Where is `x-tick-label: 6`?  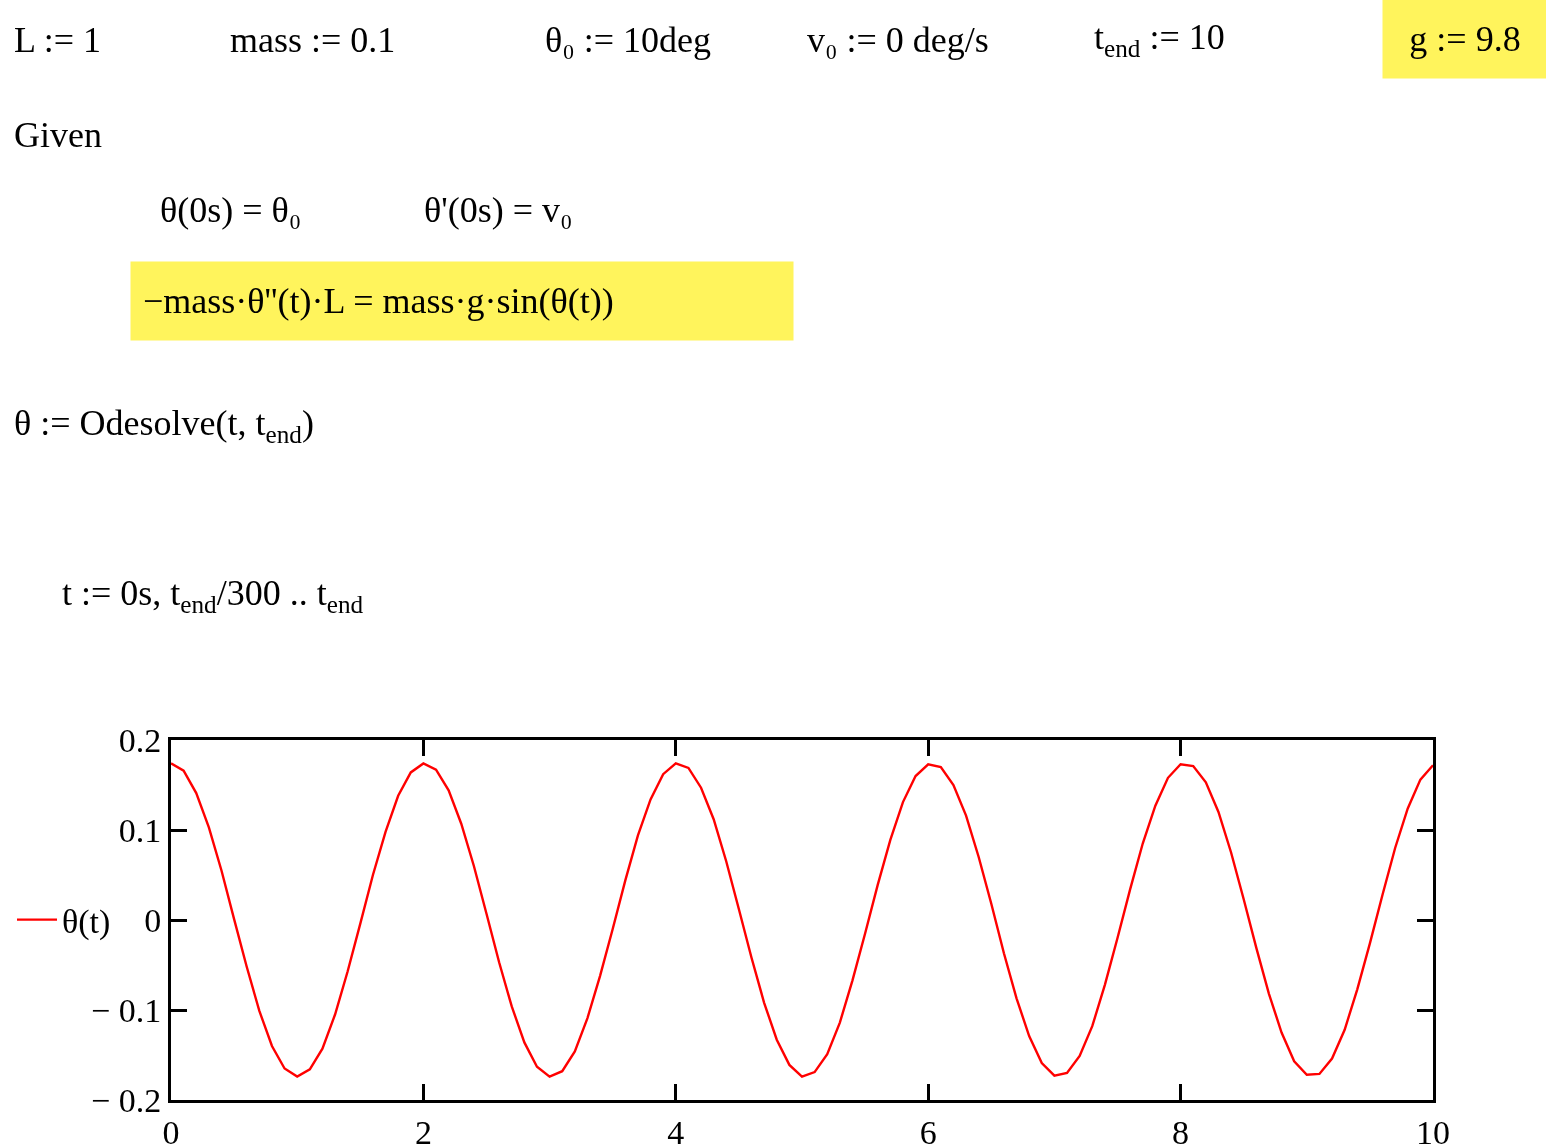 x-tick-label: 6 is located at coordinates (928, 1130).